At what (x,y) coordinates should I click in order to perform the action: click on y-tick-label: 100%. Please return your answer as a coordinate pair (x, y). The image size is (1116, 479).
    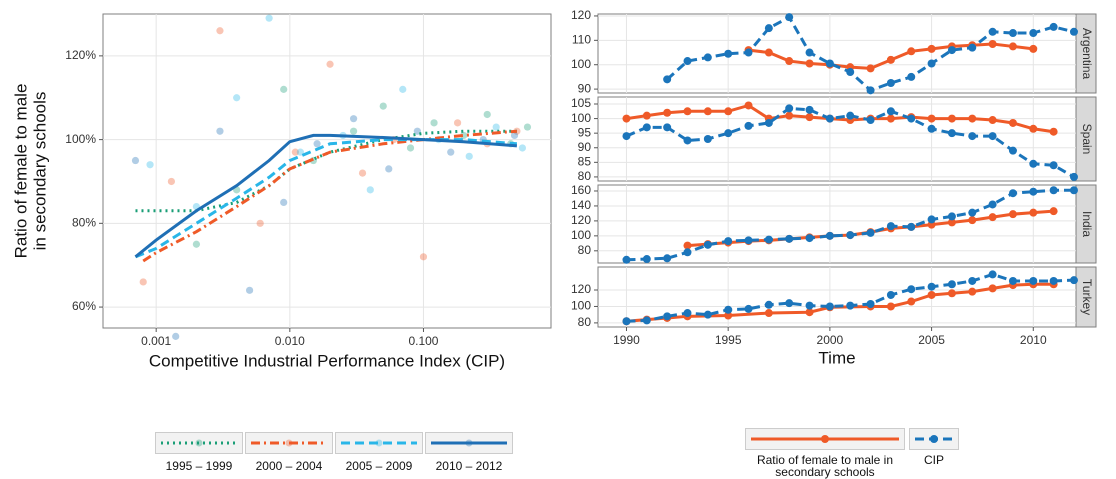
    Looking at the image, I should click on (80, 139).